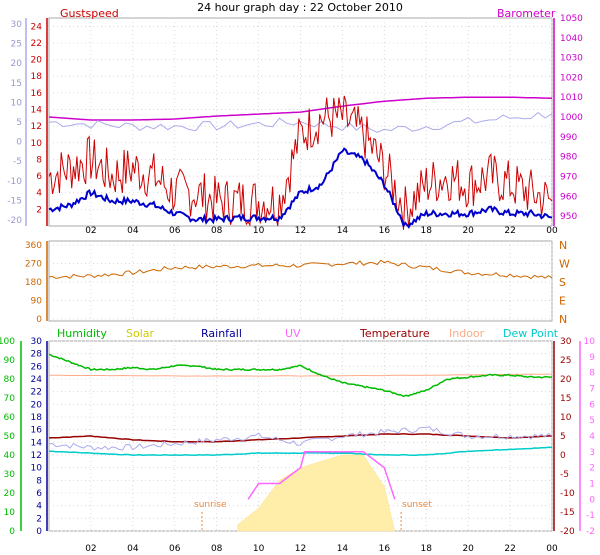  Describe the element at coordinates (17, 25) in the screenshot. I see `outer-left-tick-label: 30` at that location.